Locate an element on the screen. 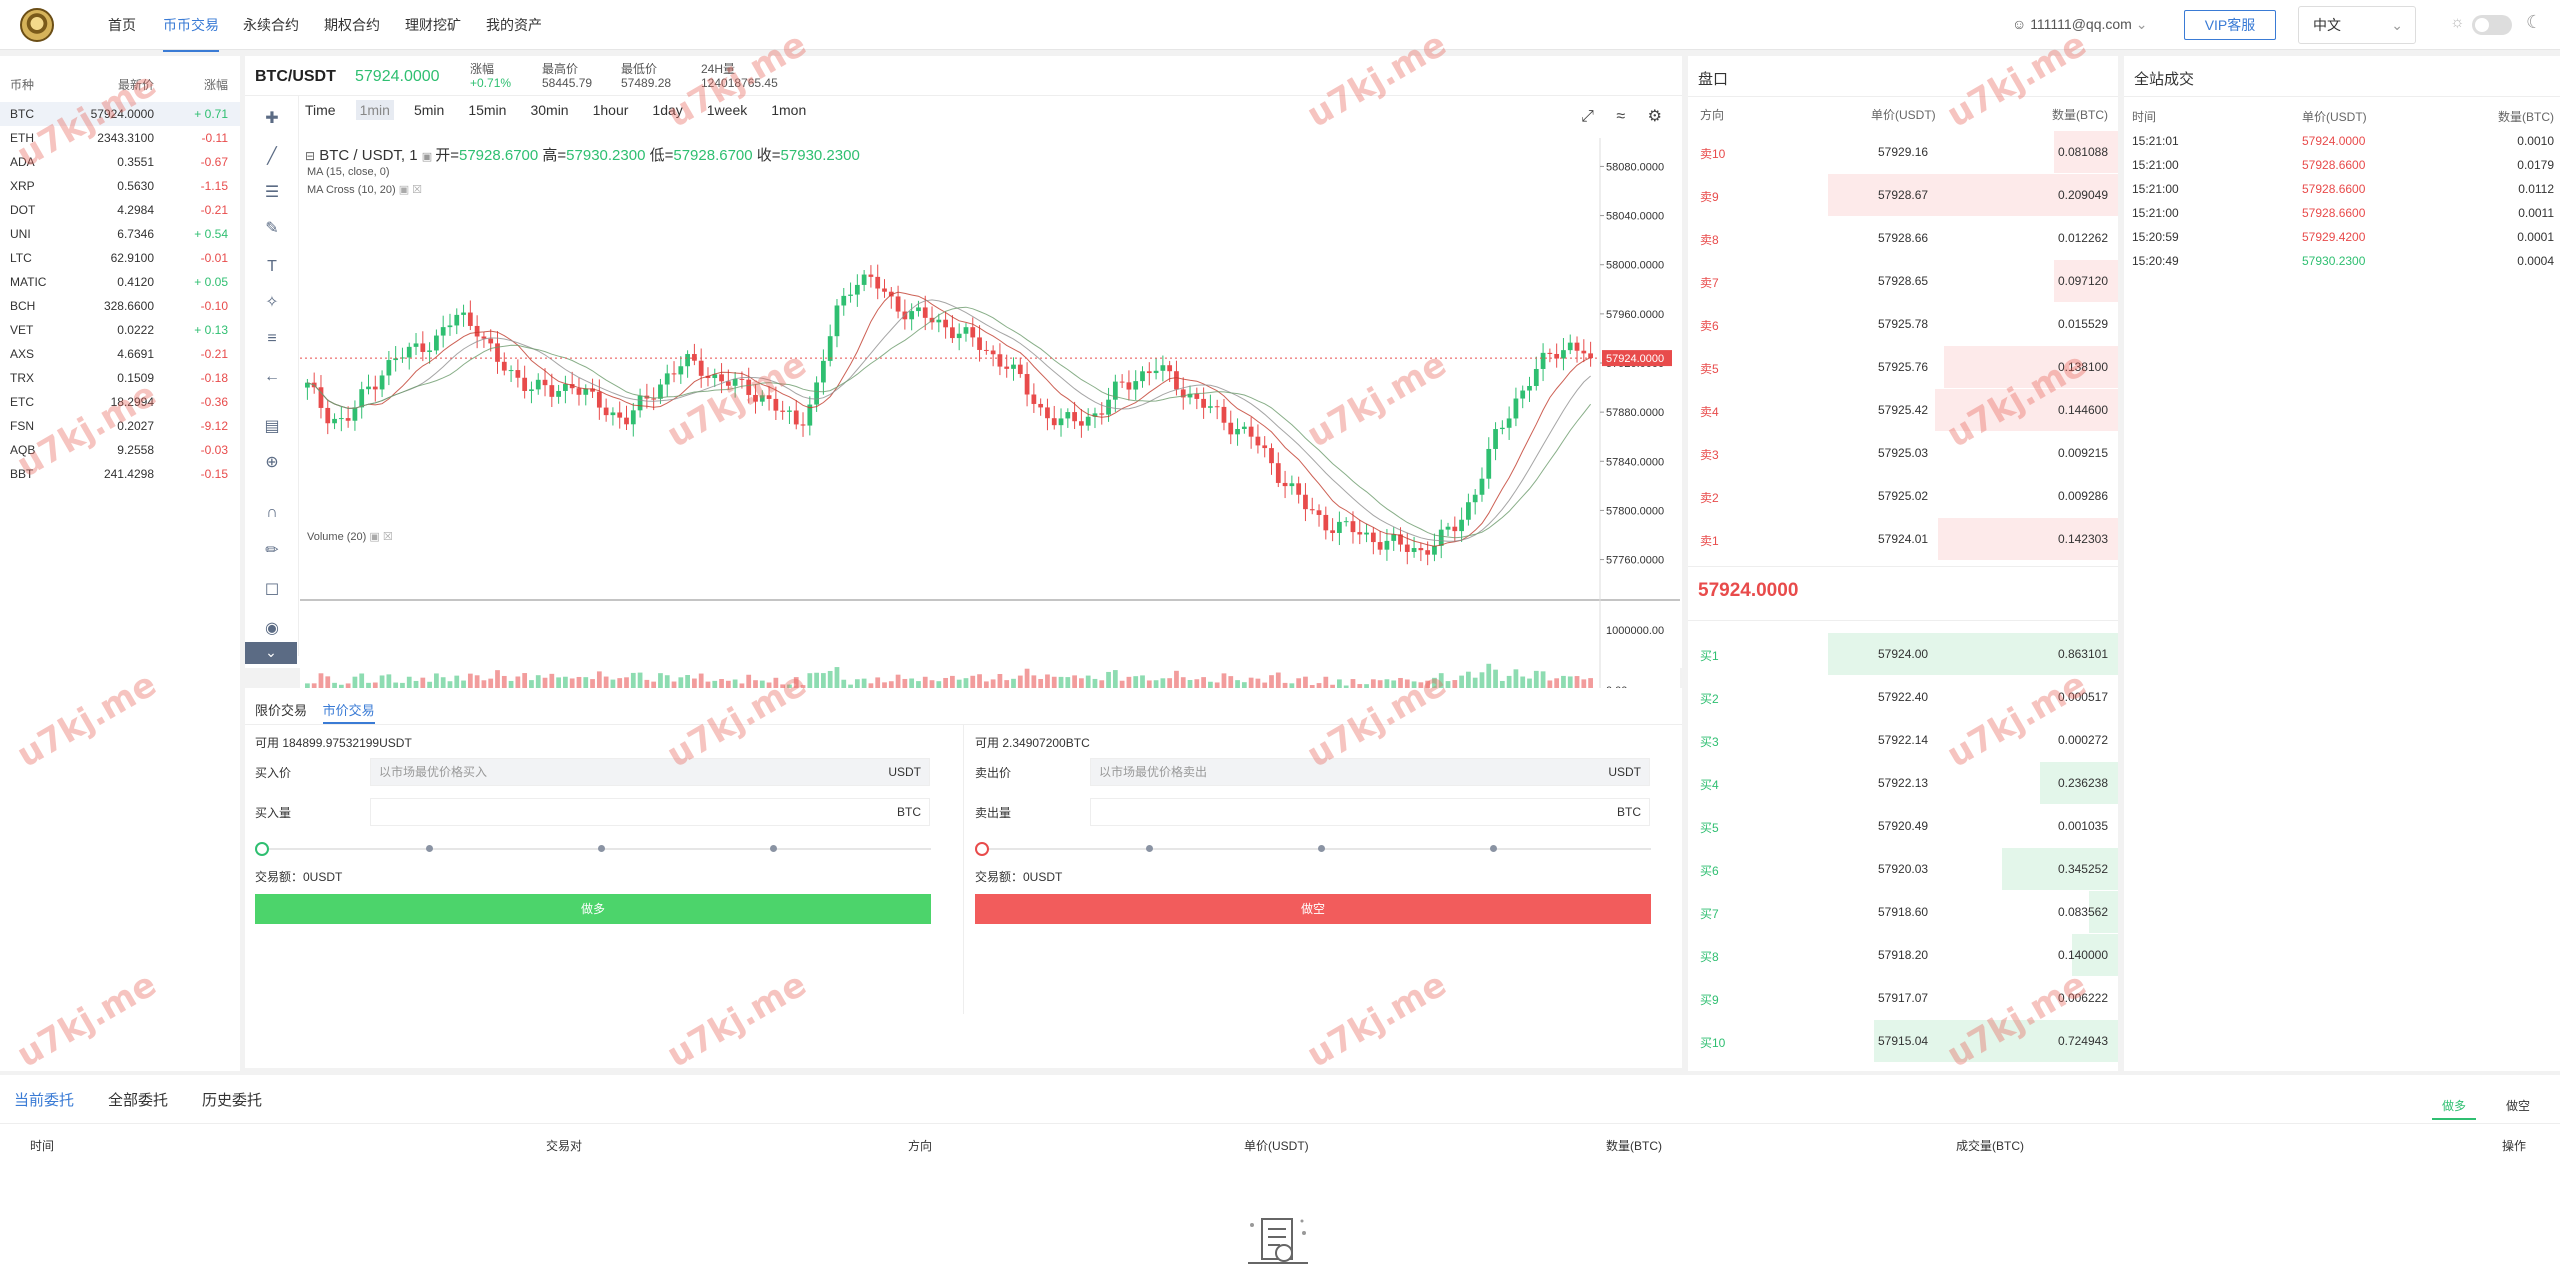 The image size is (2560, 1271). ask-row: 卖4 57925.42 0.144600 is located at coordinates (1903, 410).